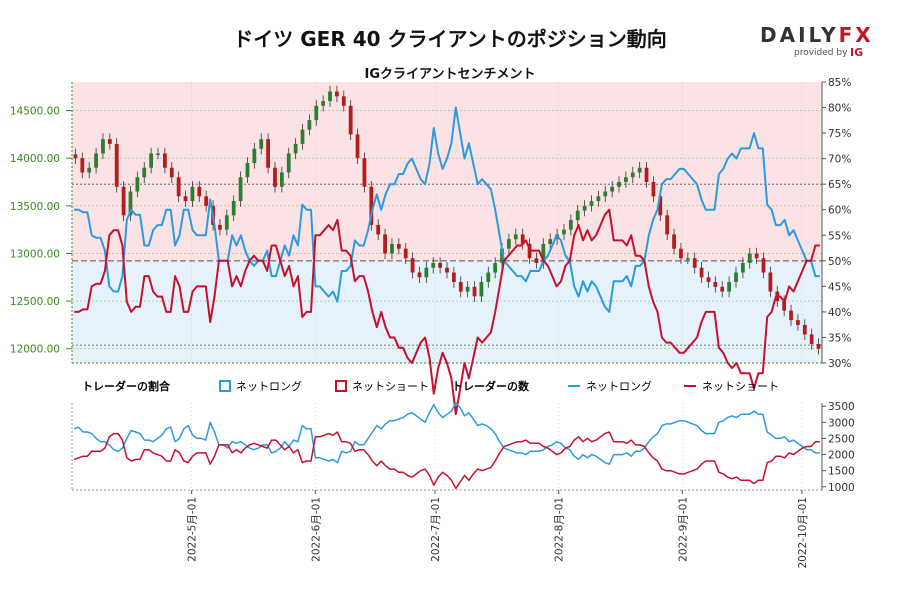 The width and height of the screenshot is (900, 600). What do you see at coordinates (857, 52) in the screenshot?
I see `logo-ig: IG` at bounding box center [857, 52].